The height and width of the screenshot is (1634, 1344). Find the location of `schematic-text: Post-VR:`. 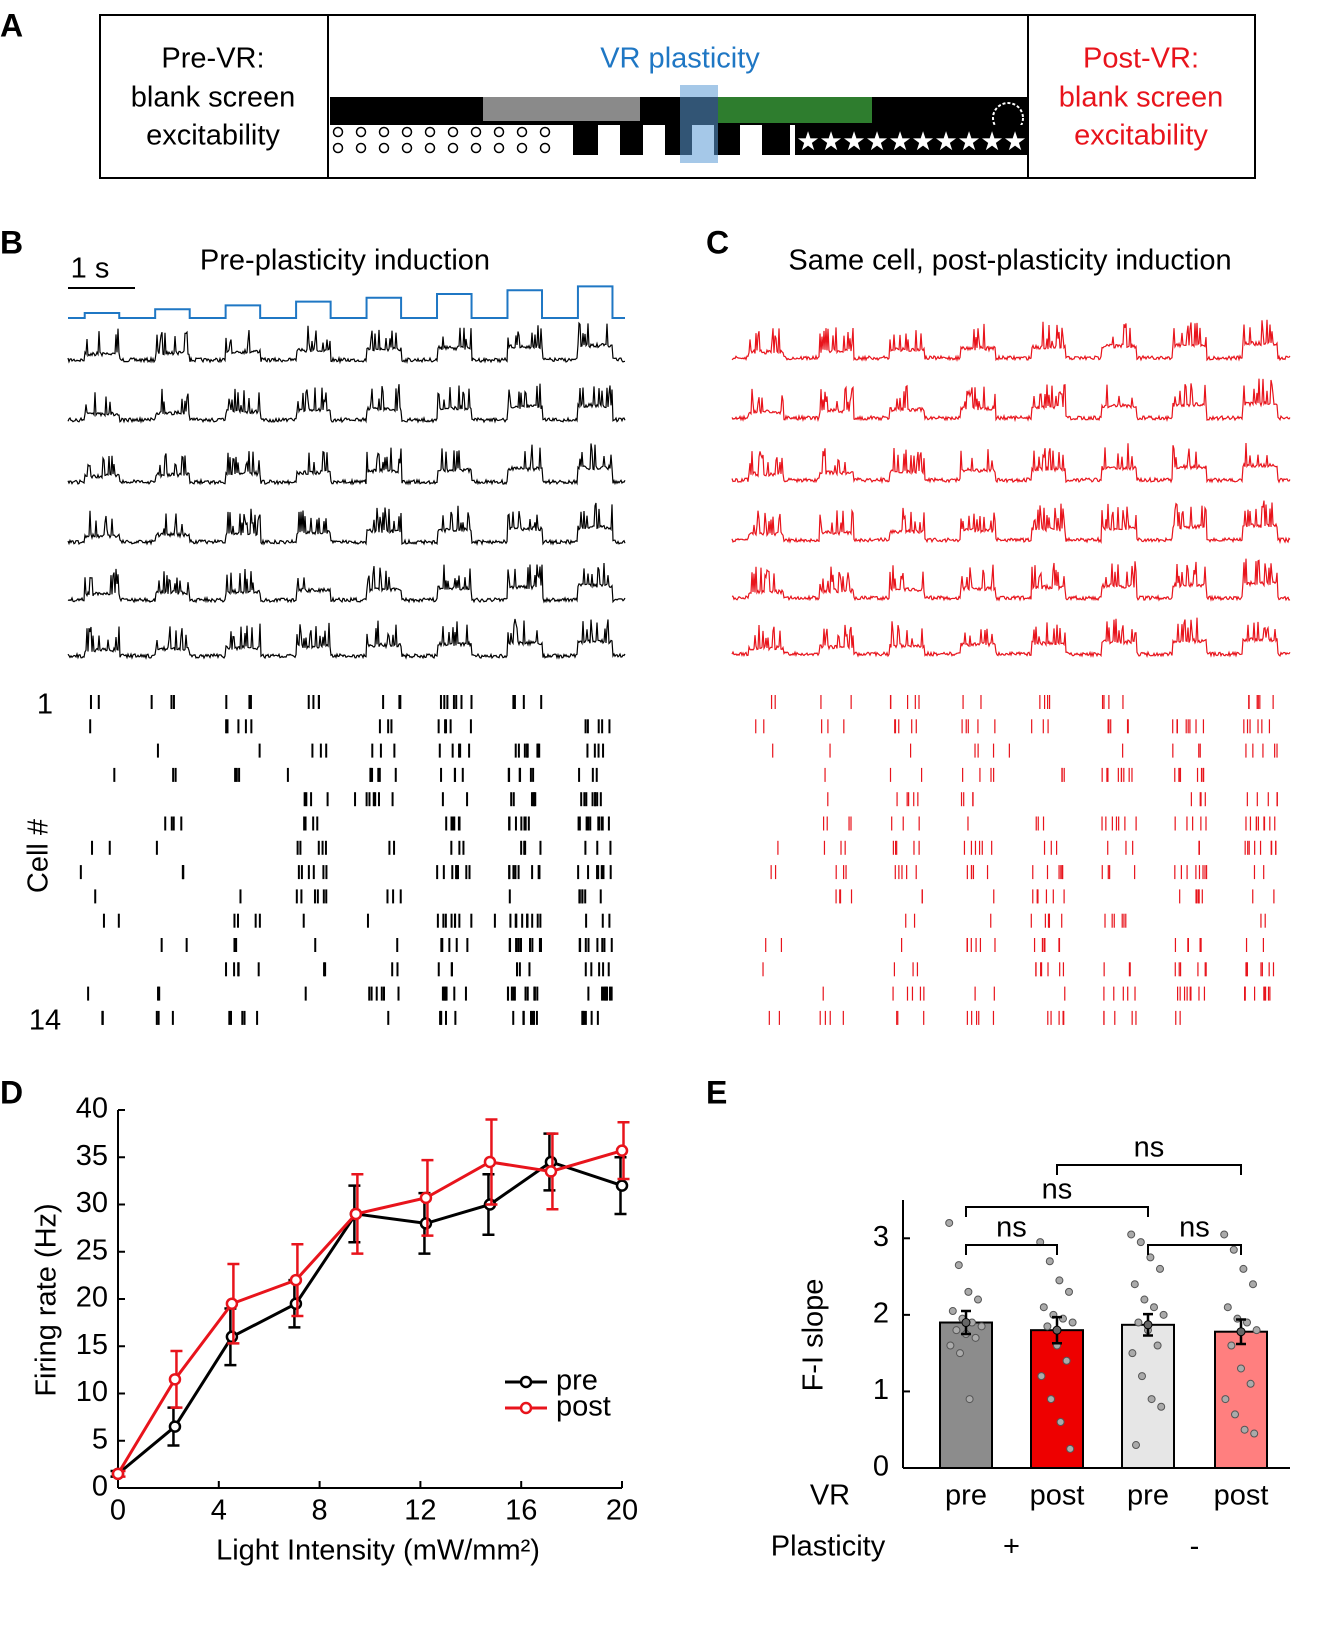

schematic-text: Post-VR: is located at coordinates (1141, 59).